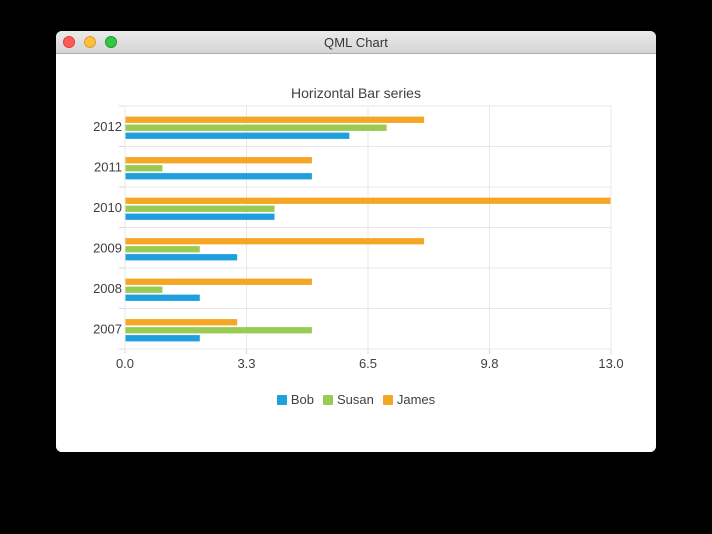 The height and width of the screenshot is (534, 712). What do you see at coordinates (275, 119) in the screenshot?
I see `bar-james-2012` at bounding box center [275, 119].